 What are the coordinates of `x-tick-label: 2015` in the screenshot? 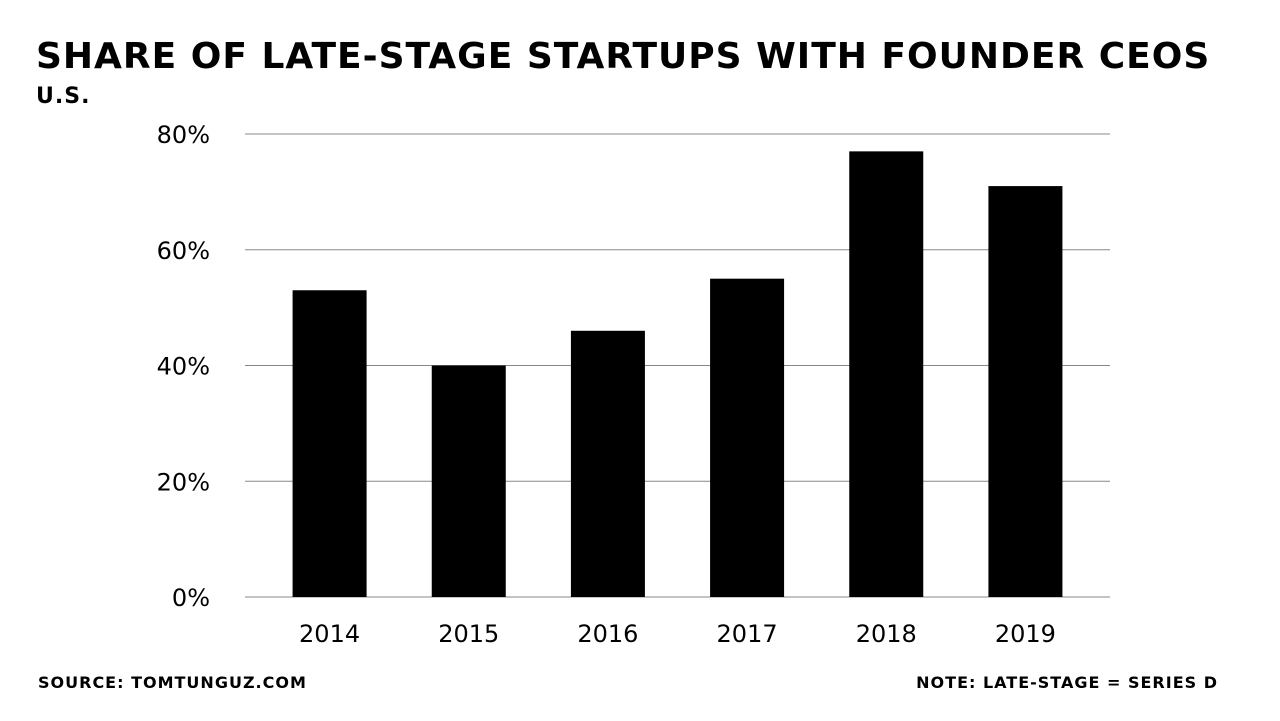 It's located at (468, 634).